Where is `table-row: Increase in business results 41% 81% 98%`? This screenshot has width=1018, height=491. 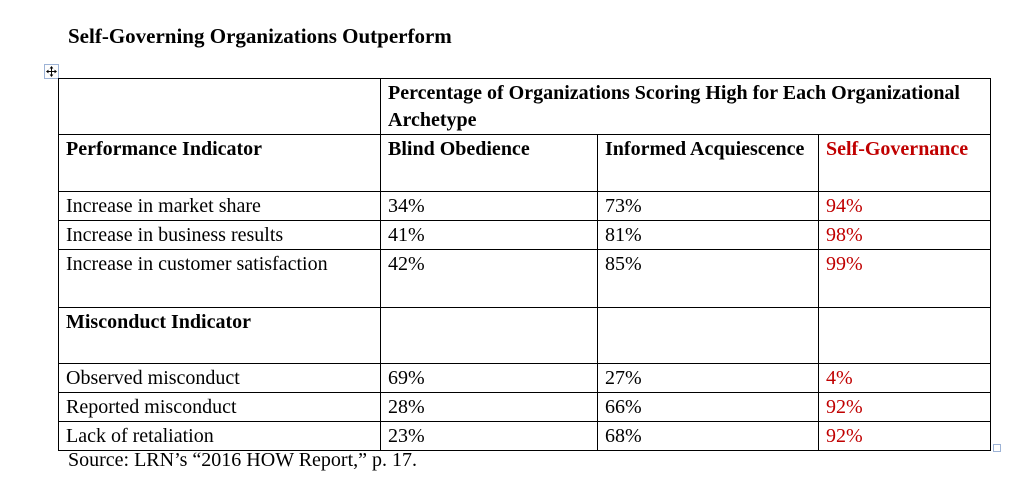
table-row: Increase in business results 41% 81% 98% is located at coordinates (525, 235).